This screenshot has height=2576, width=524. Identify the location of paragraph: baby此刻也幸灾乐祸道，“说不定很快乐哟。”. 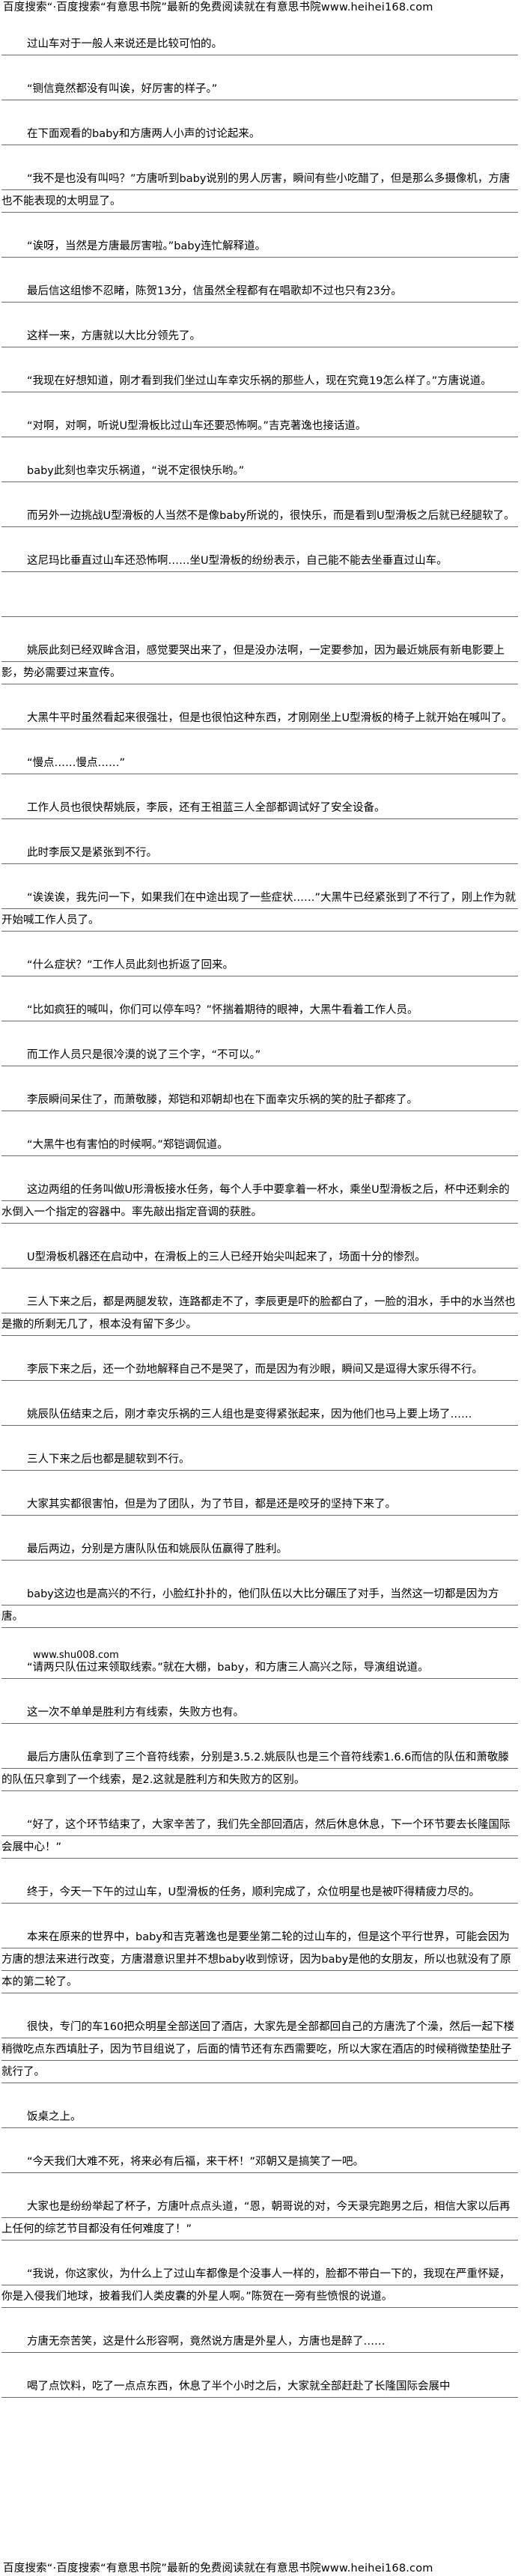
(259, 471).